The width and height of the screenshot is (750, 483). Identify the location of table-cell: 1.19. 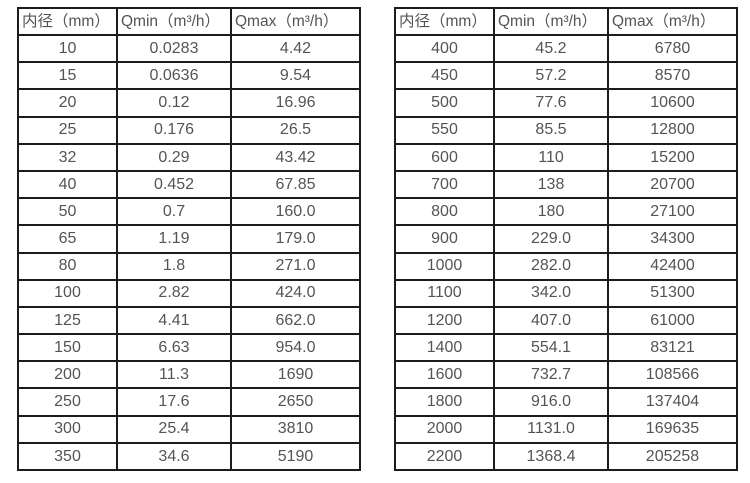
(174, 239).